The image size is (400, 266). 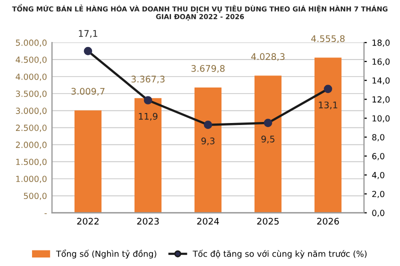 What do you see at coordinates (35, 196) in the screenshot?
I see `y-tick-label: 500,0` at bounding box center [35, 196].